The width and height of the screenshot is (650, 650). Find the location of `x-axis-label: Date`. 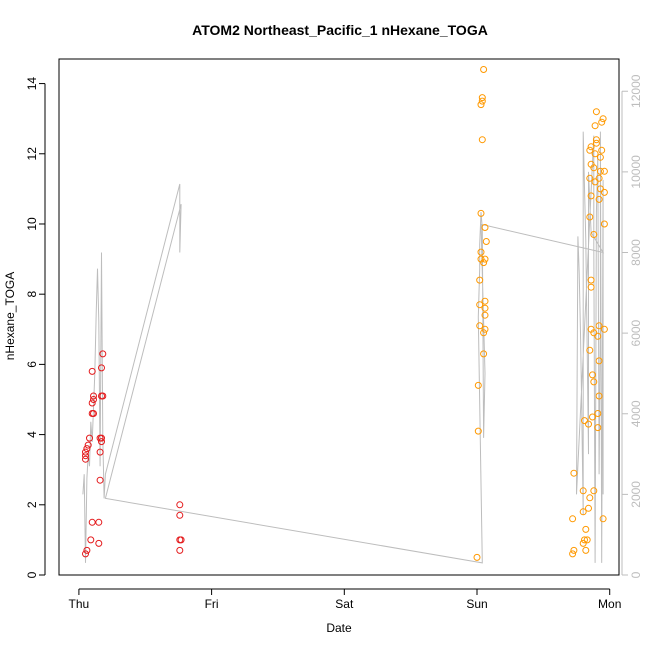

x-axis-label: Date is located at coordinates (339, 628).